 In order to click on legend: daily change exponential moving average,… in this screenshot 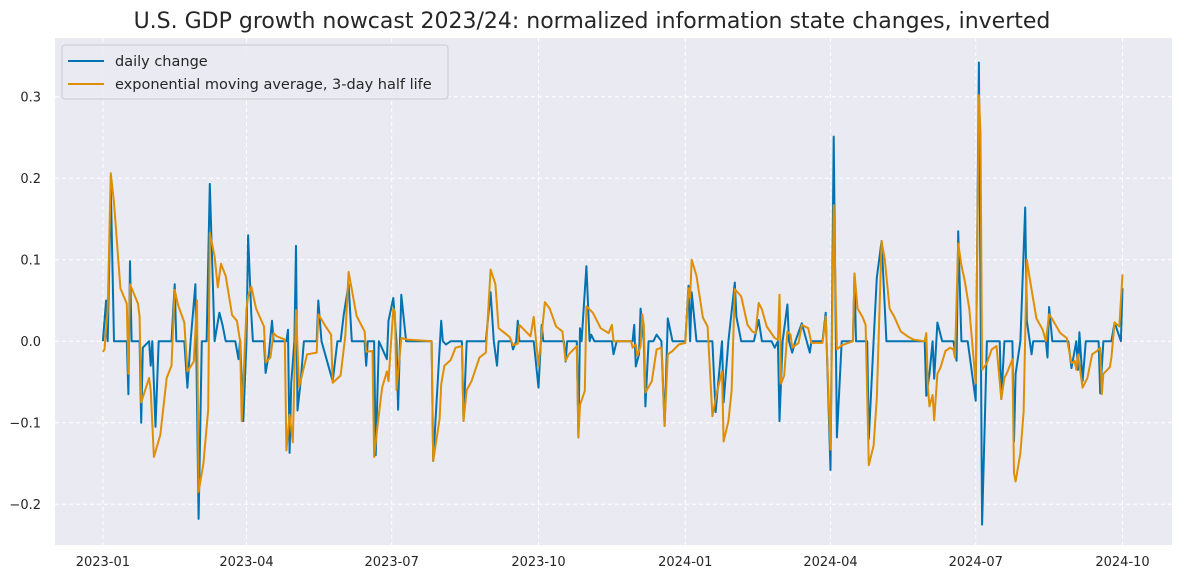, I will do `click(255, 72)`.